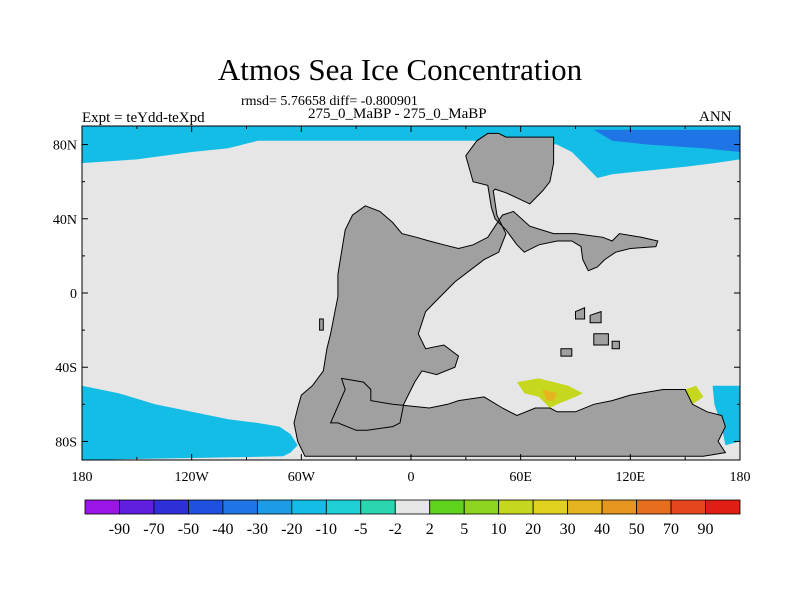 This screenshot has height=600, width=800. I want to click on land-island-f, so click(321, 324).